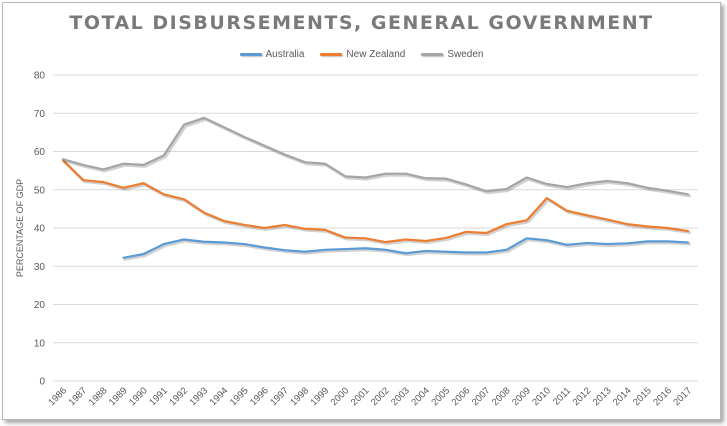 The width and height of the screenshot is (727, 426). What do you see at coordinates (380, 396) in the screenshot?
I see `x-tick-label: 2002` at bounding box center [380, 396].